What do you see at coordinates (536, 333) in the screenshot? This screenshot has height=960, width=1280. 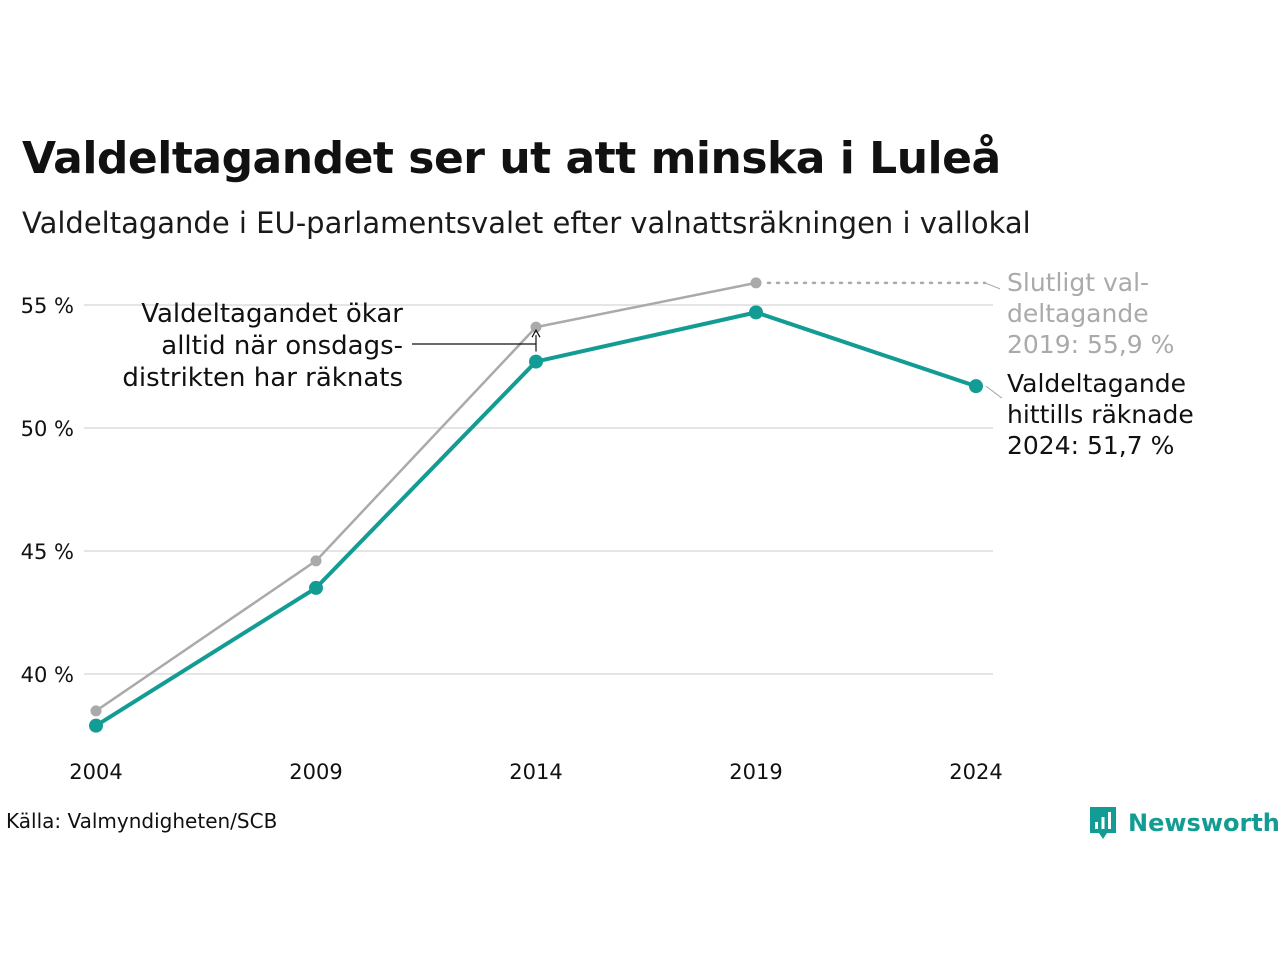 I see `onsdag-arrowhead` at bounding box center [536, 333].